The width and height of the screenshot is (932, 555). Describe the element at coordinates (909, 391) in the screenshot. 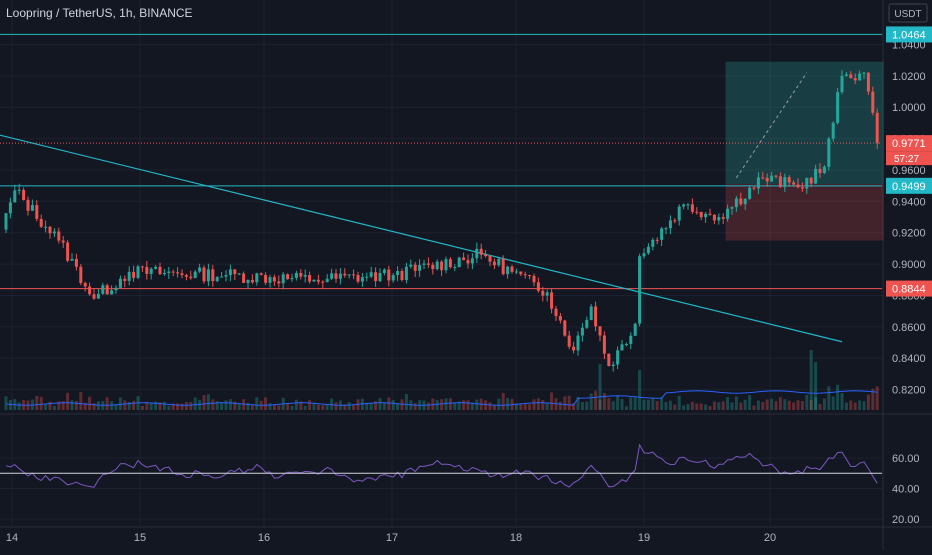

I see `price-tick-label: 0.8200` at that location.